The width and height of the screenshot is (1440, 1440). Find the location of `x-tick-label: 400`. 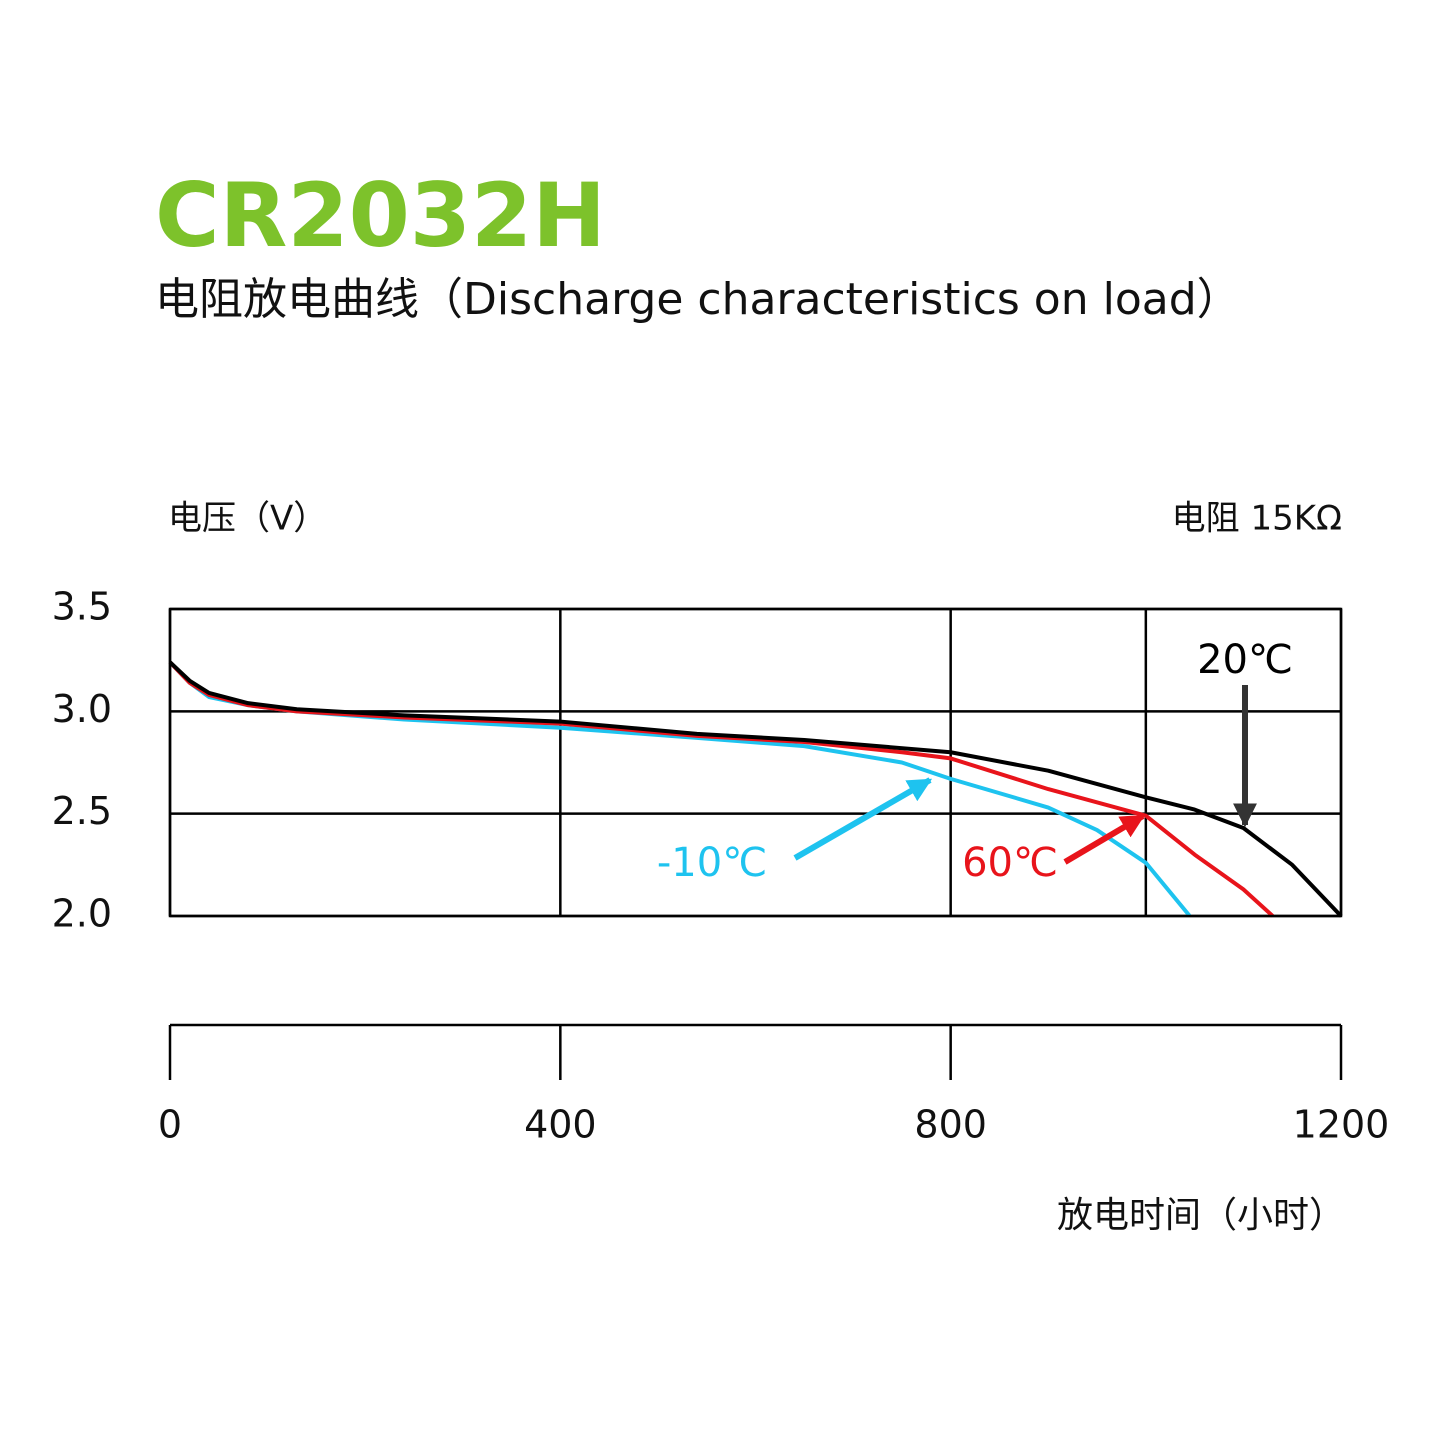

x-tick-label: 400 is located at coordinates (560, 1125).